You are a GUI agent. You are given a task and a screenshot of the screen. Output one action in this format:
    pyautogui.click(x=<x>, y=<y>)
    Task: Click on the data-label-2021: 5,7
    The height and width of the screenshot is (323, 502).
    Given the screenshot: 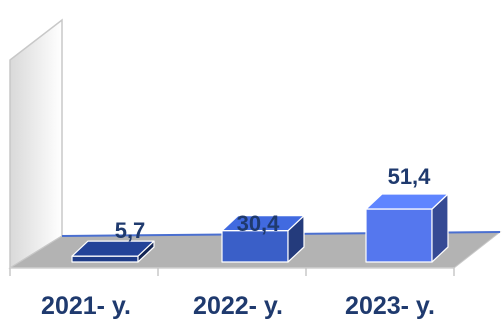 What is the action you would take?
    pyautogui.click(x=130, y=230)
    